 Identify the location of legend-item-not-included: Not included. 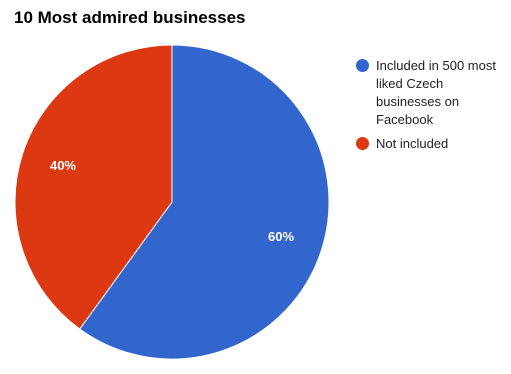
(431, 144).